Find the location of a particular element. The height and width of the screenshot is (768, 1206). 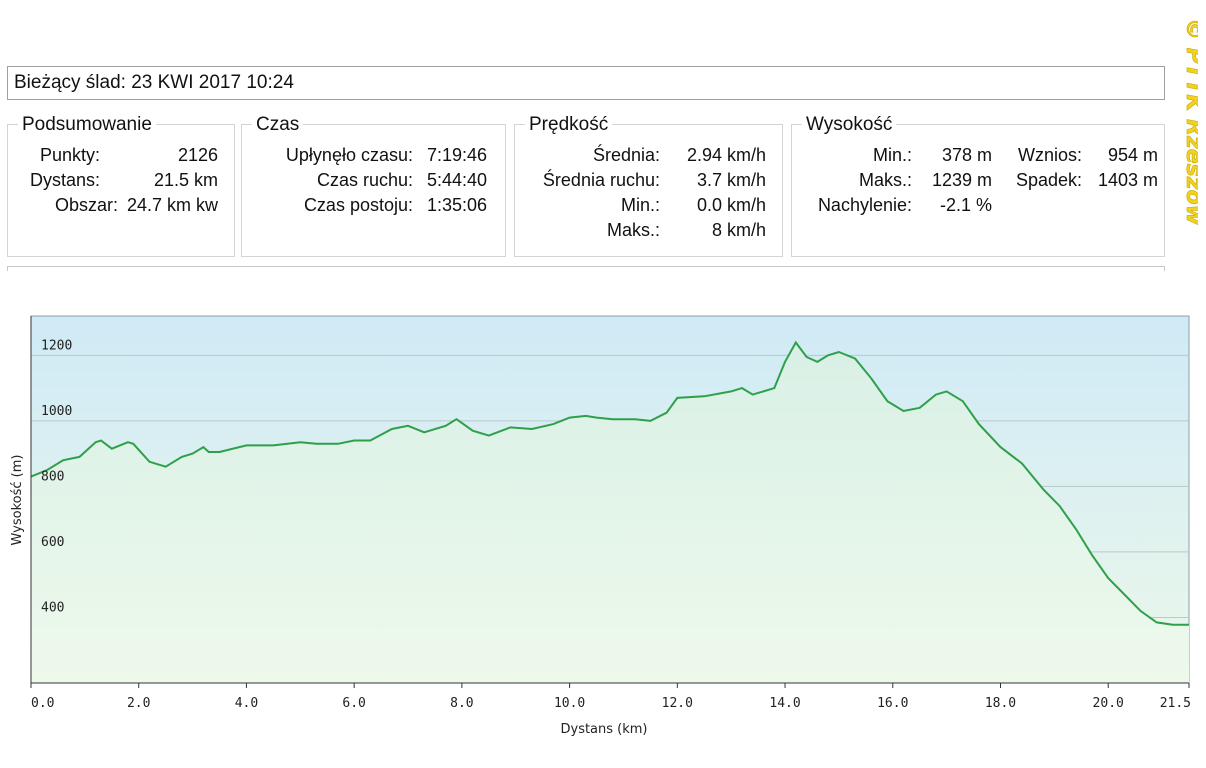

watermark: © PTTK Rzeszów is located at coordinates (1189, 122).